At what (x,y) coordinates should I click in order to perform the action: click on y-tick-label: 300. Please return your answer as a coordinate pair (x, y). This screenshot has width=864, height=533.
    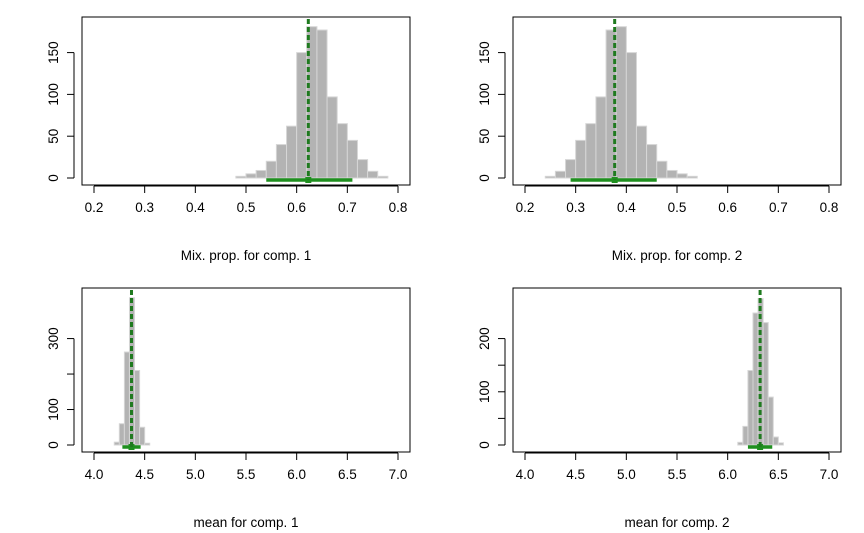
    Looking at the image, I should click on (53, 338).